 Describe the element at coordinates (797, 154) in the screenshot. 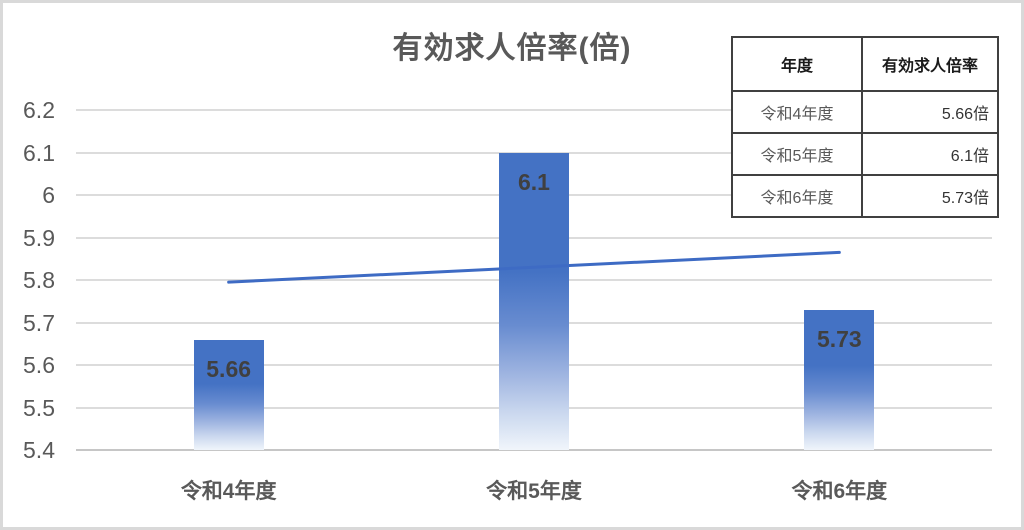

I see `table-cell-year: 令和5年度` at that location.